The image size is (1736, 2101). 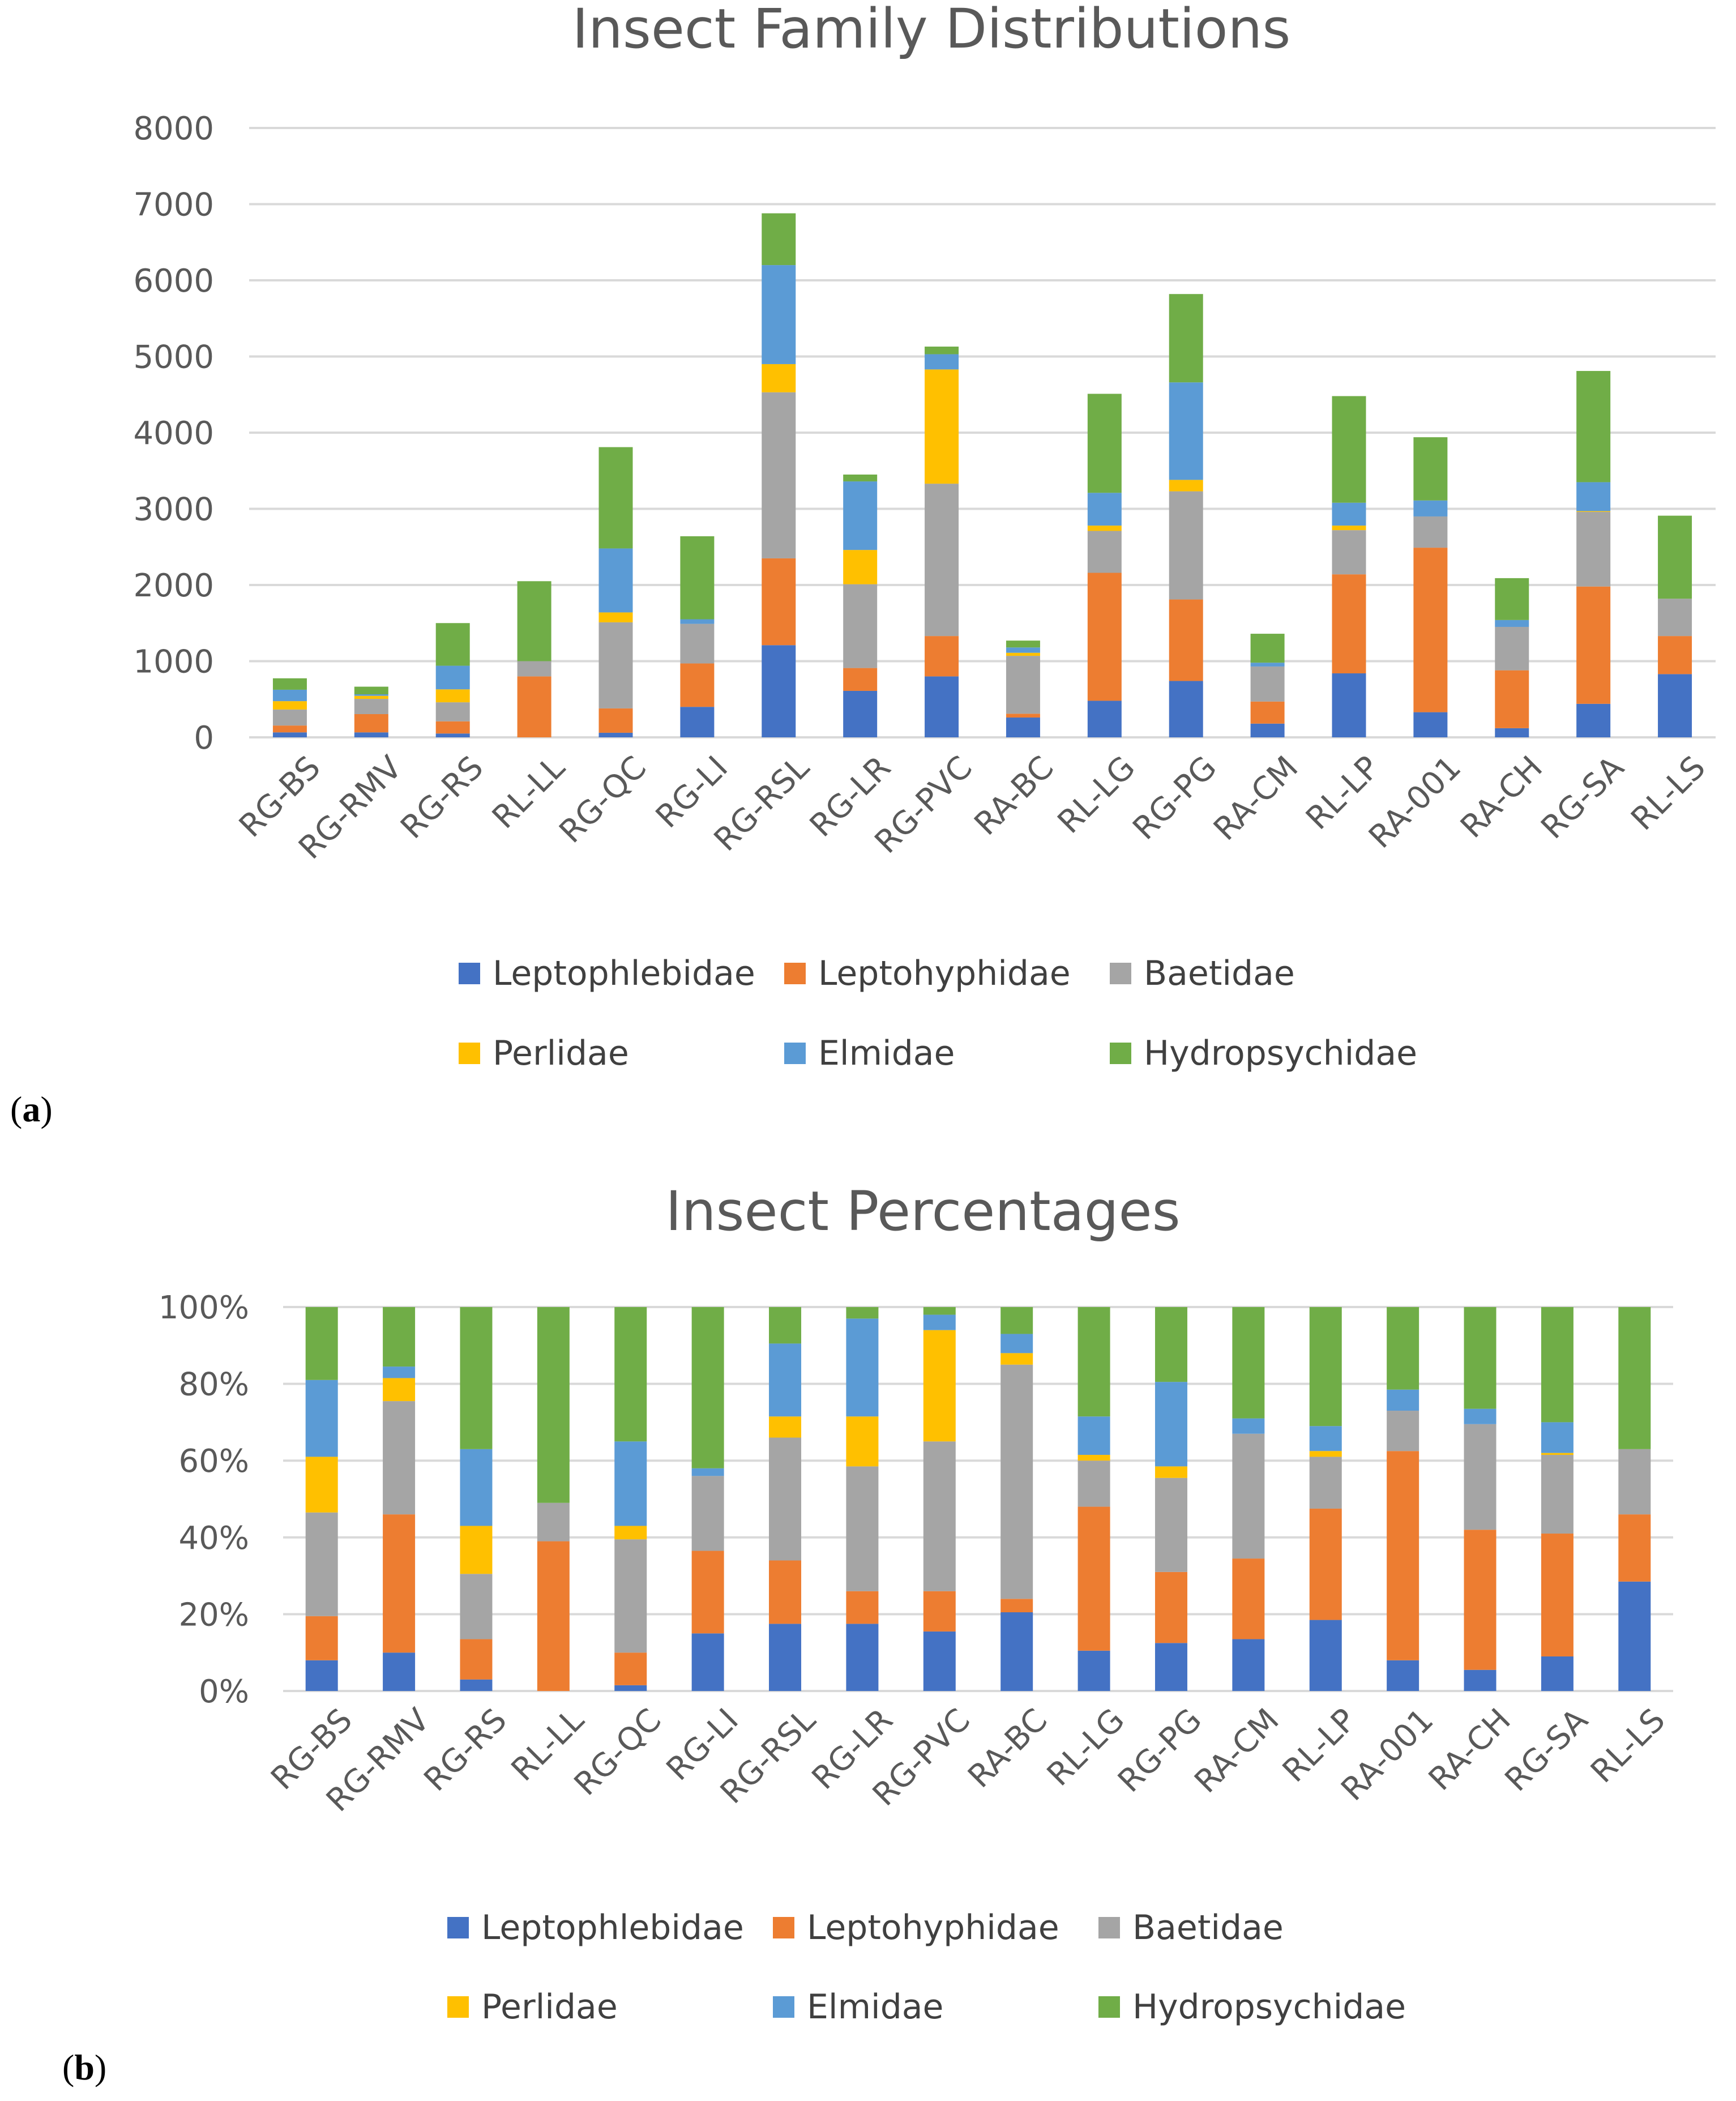 I want to click on chart-a-bar-leptohyphidae-rg-rmv, so click(x=371, y=723).